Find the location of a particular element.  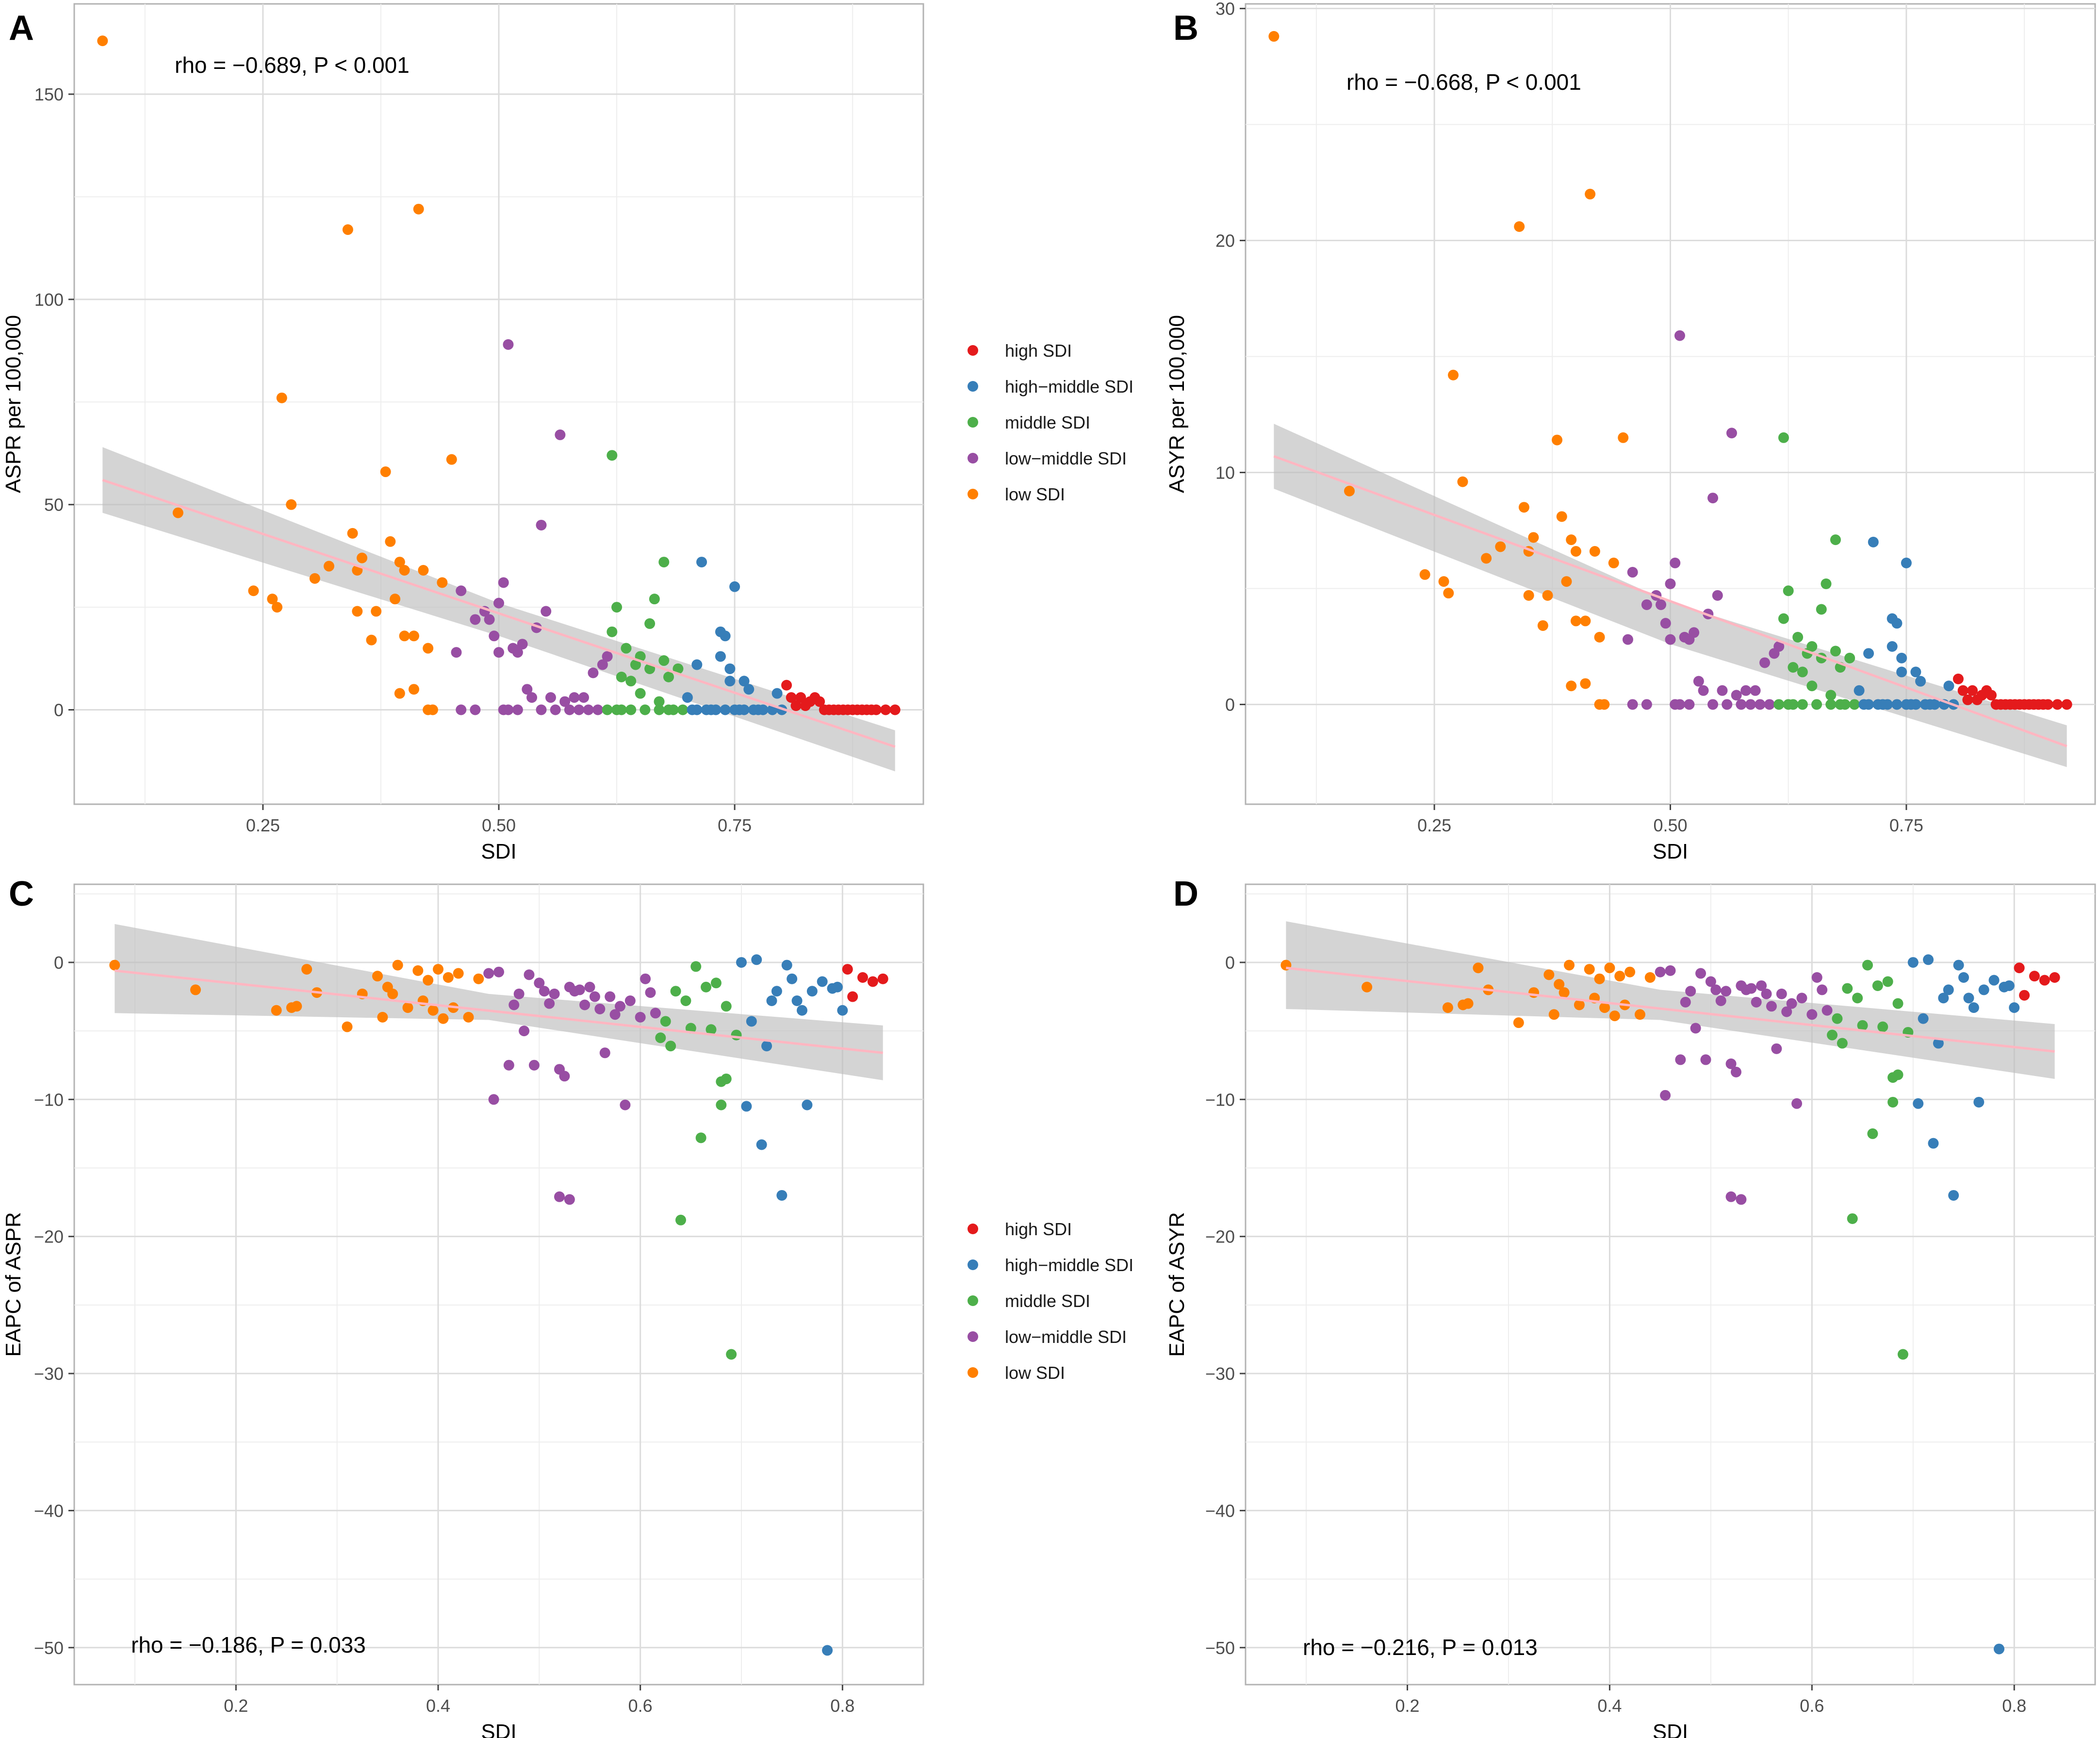

regression-line is located at coordinates (1671, 1009).